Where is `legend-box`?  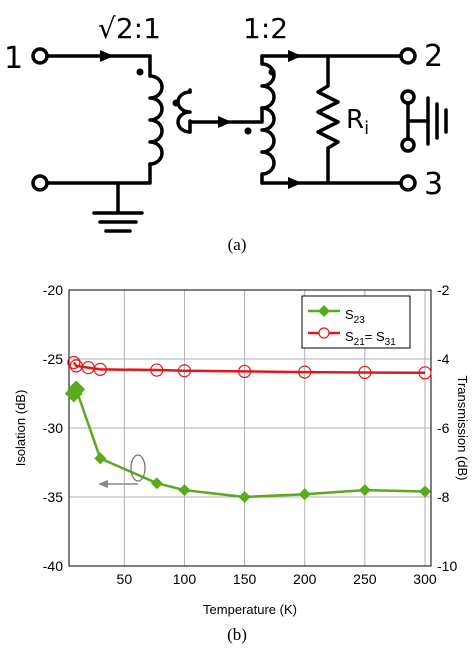
legend-box is located at coordinates (356, 322).